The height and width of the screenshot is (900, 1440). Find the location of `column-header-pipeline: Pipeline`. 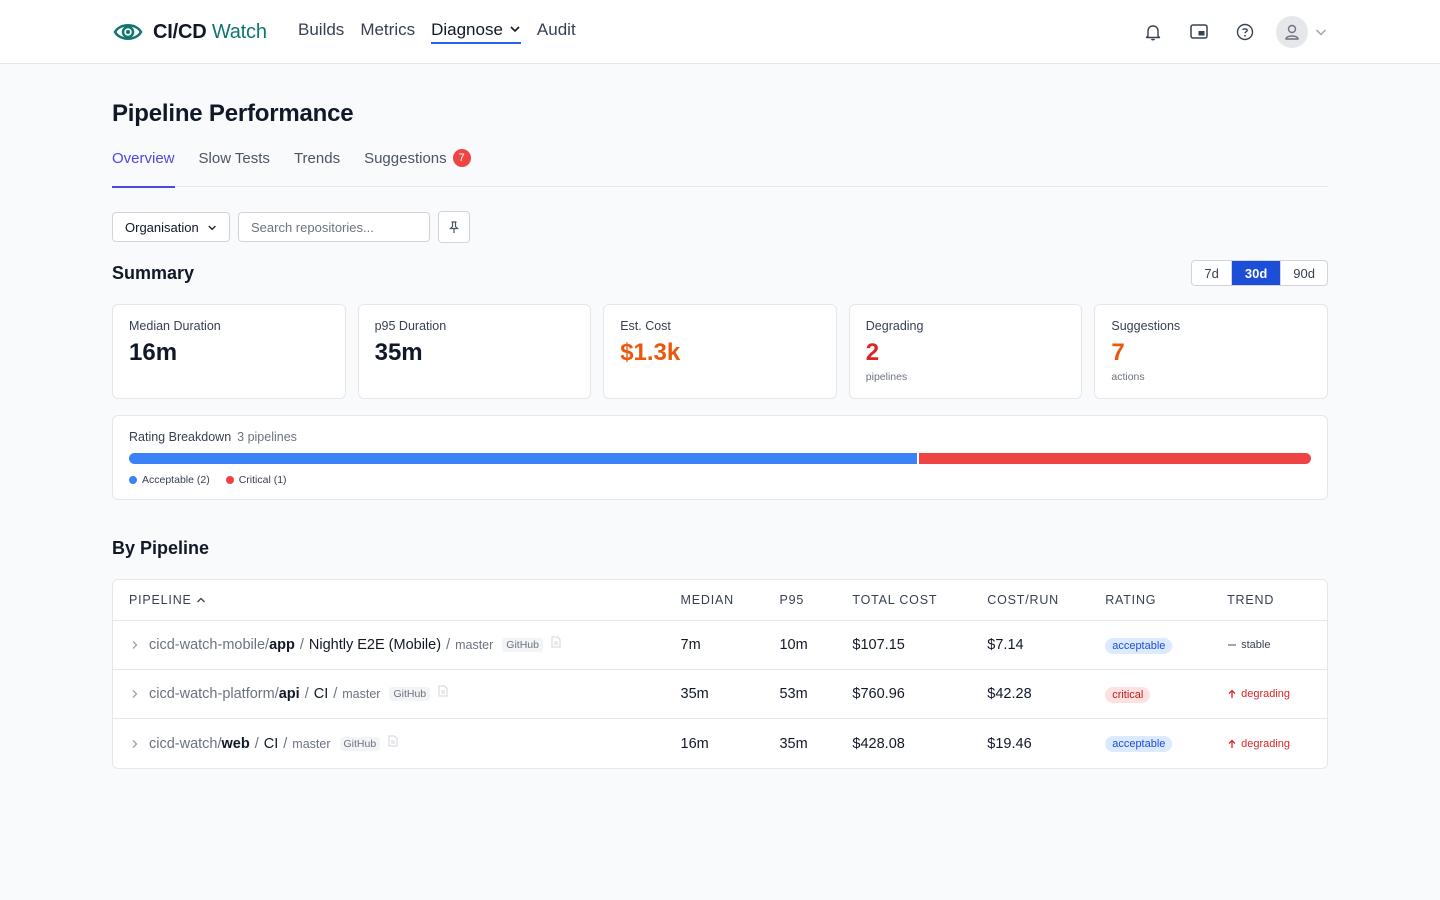

column-header-pipeline: Pipeline is located at coordinates (397, 600).